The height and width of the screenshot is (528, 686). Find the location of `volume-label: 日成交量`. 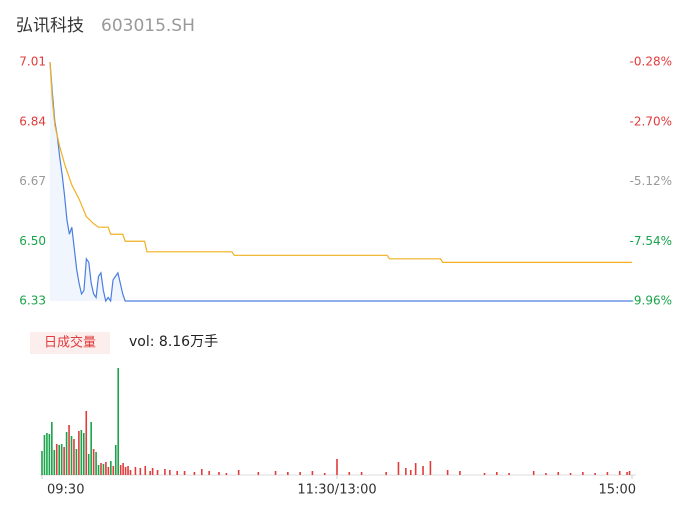

volume-label: 日成交量 is located at coordinates (70, 343).